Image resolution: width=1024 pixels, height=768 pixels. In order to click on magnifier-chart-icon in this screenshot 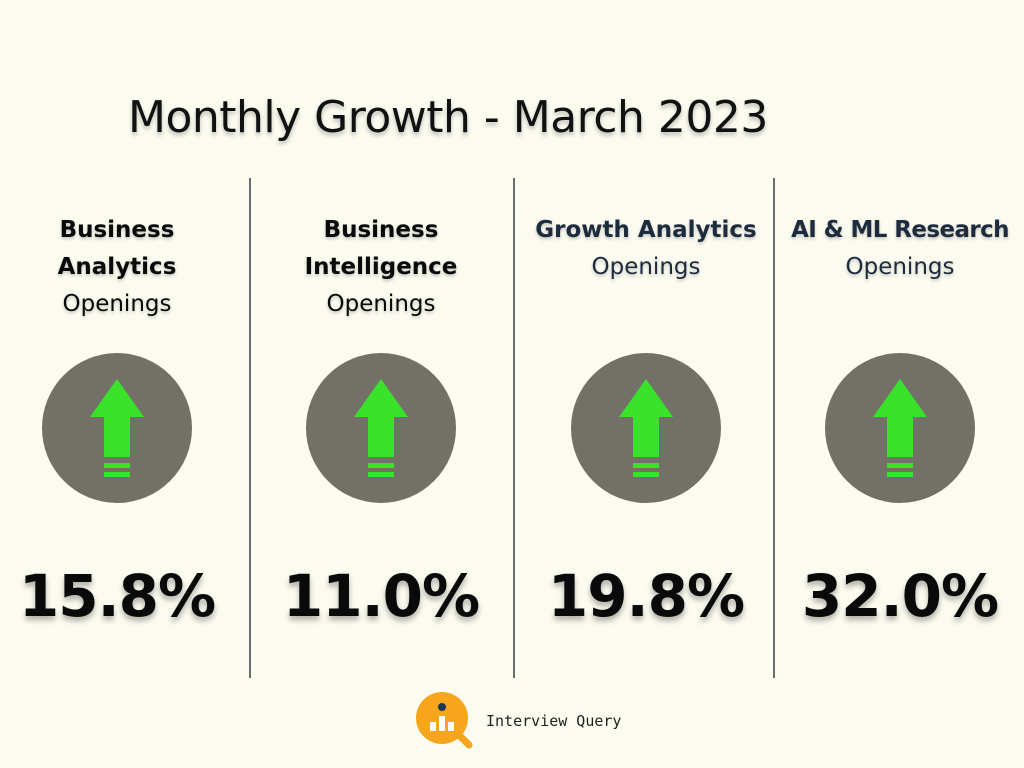, I will do `click(444, 720)`.